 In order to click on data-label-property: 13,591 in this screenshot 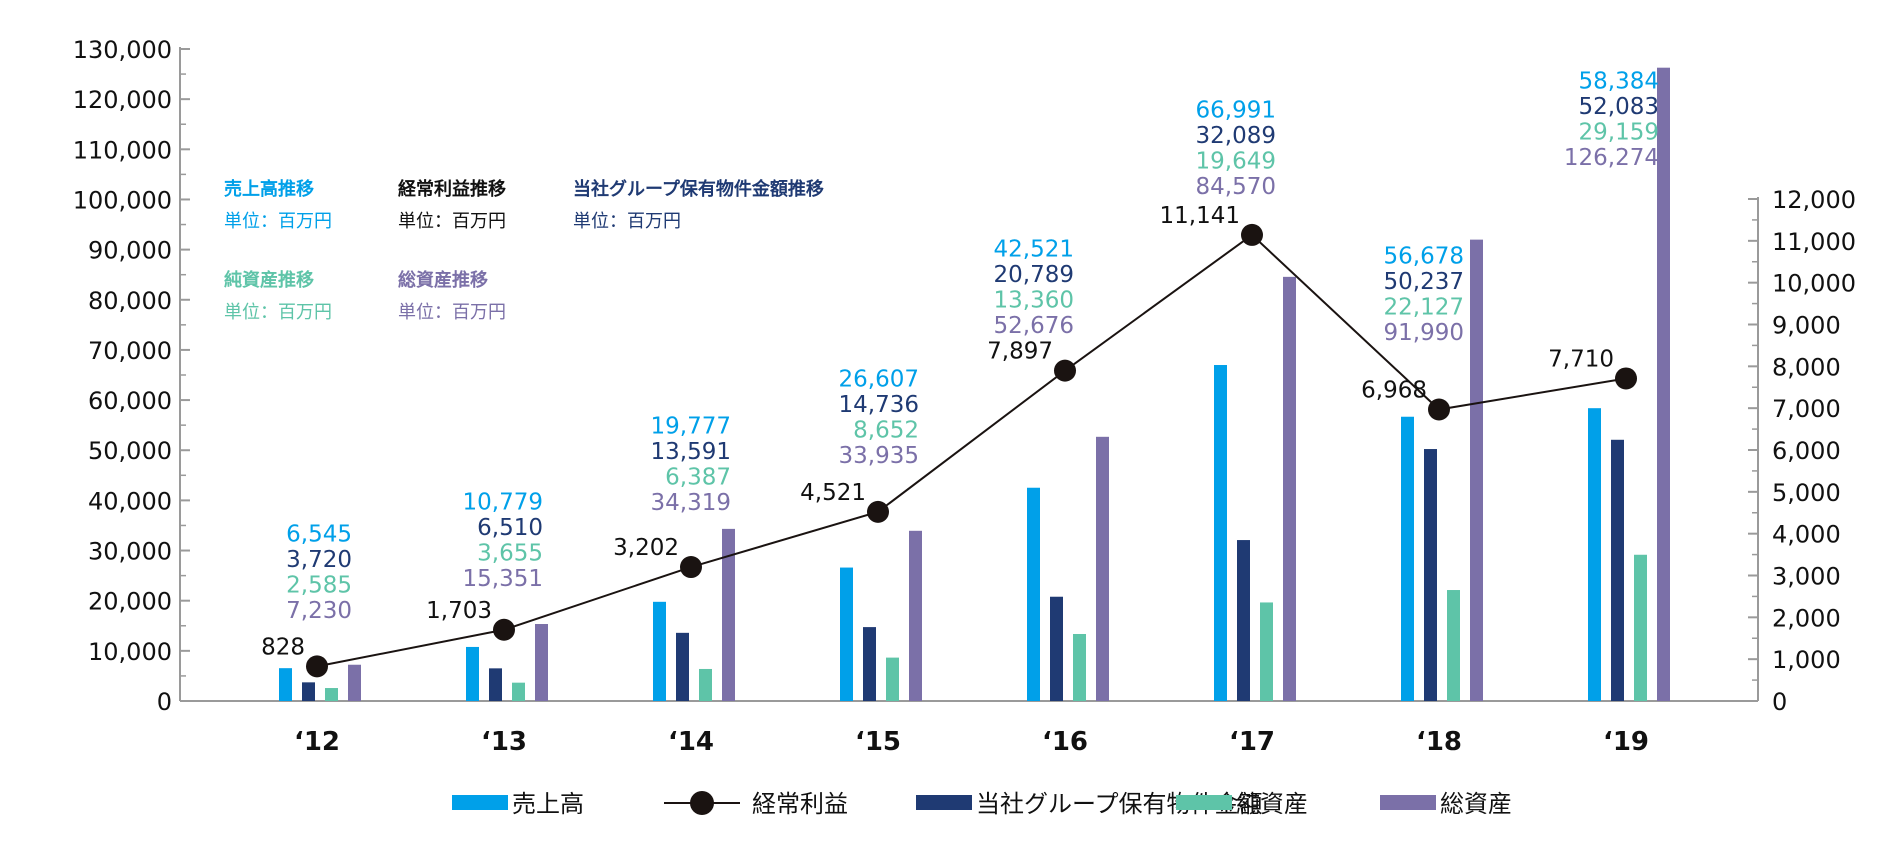, I will do `click(691, 452)`.